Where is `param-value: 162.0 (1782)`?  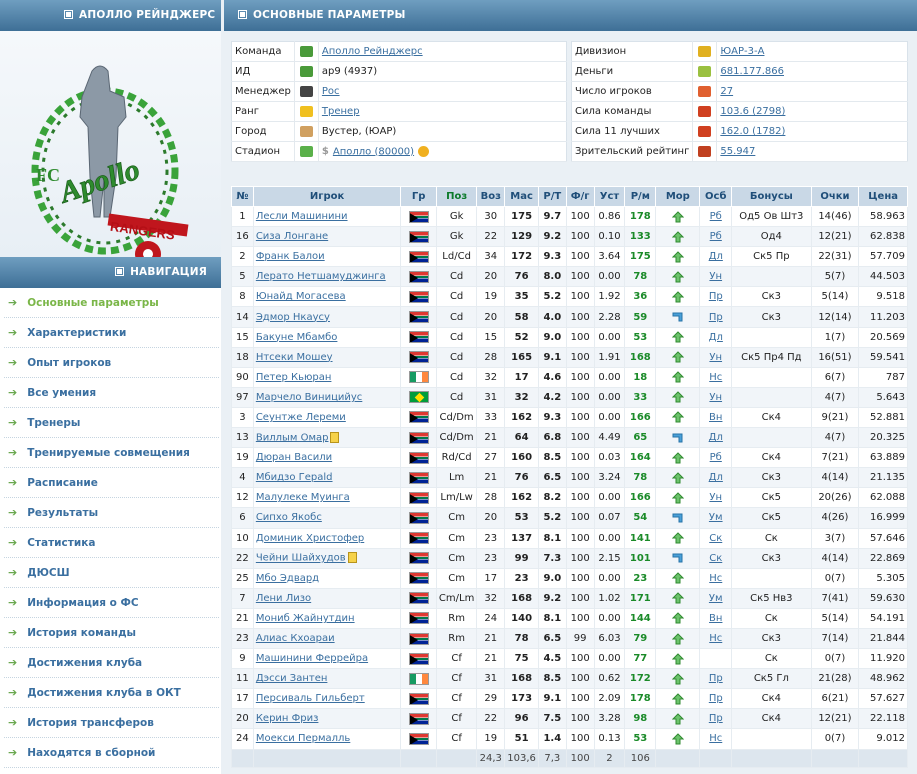 param-value: 162.0 (1782) is located at coordinates (753, 131).